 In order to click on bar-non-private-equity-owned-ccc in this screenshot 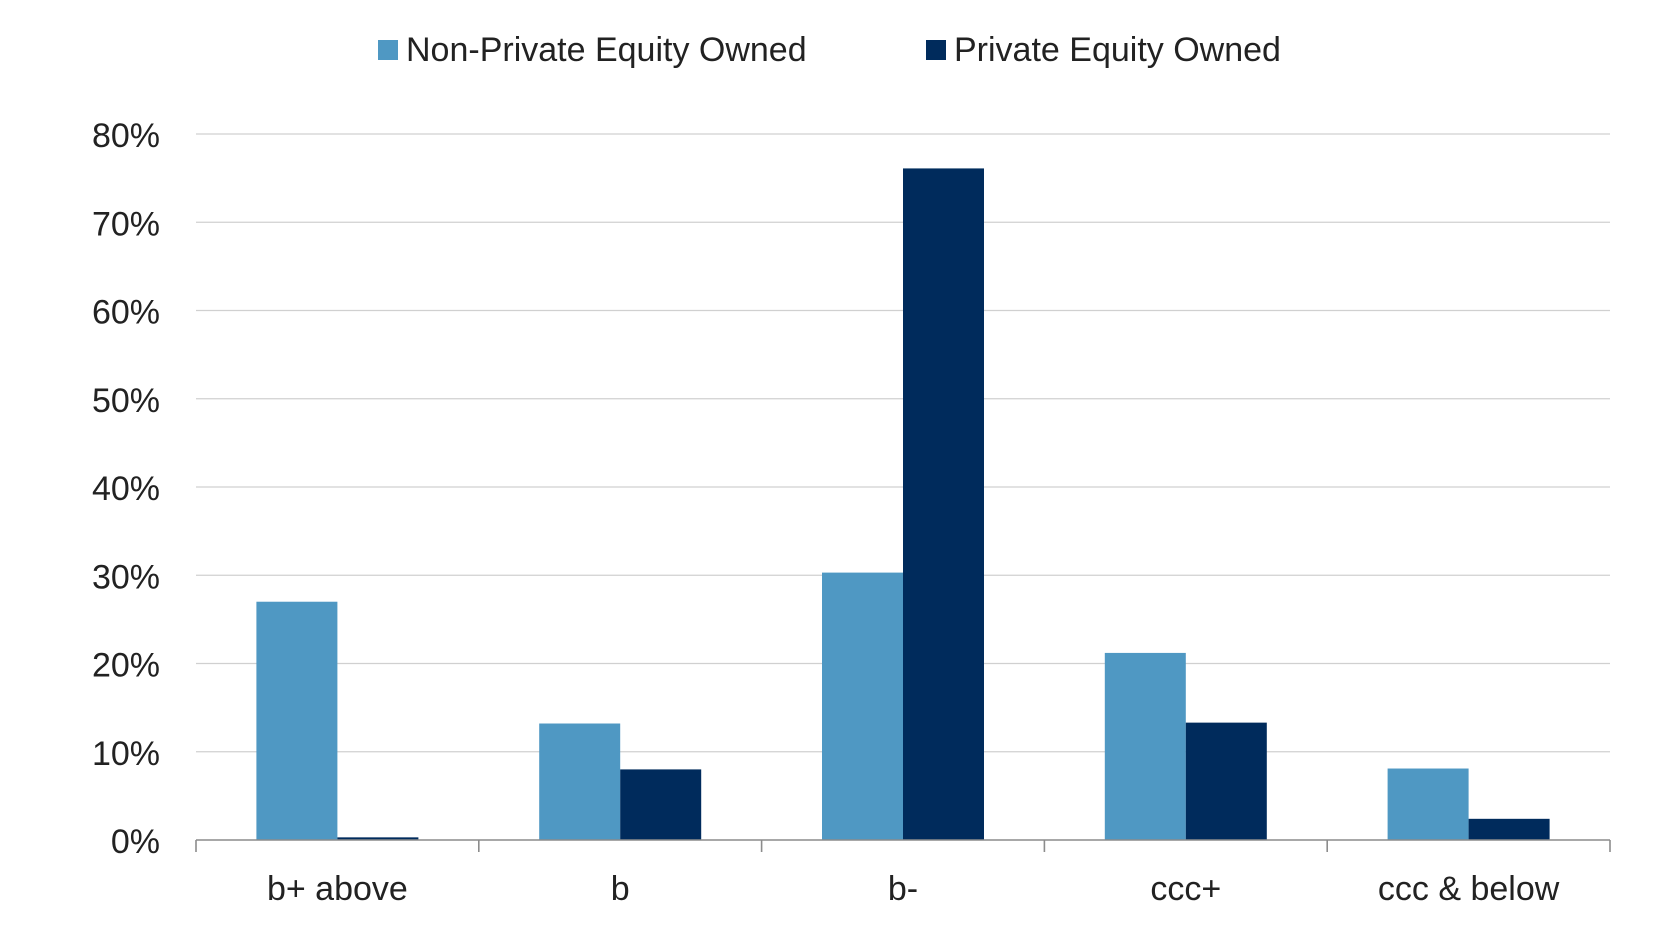, I will do `click(1145, 746)`.